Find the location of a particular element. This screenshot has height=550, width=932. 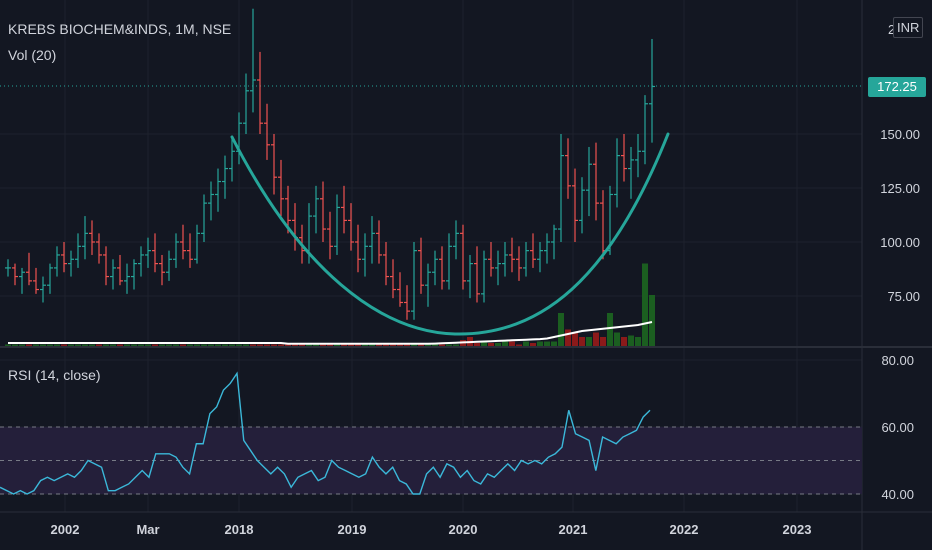

price-tick-label: 125.00 is located at coordinates (900, 188).